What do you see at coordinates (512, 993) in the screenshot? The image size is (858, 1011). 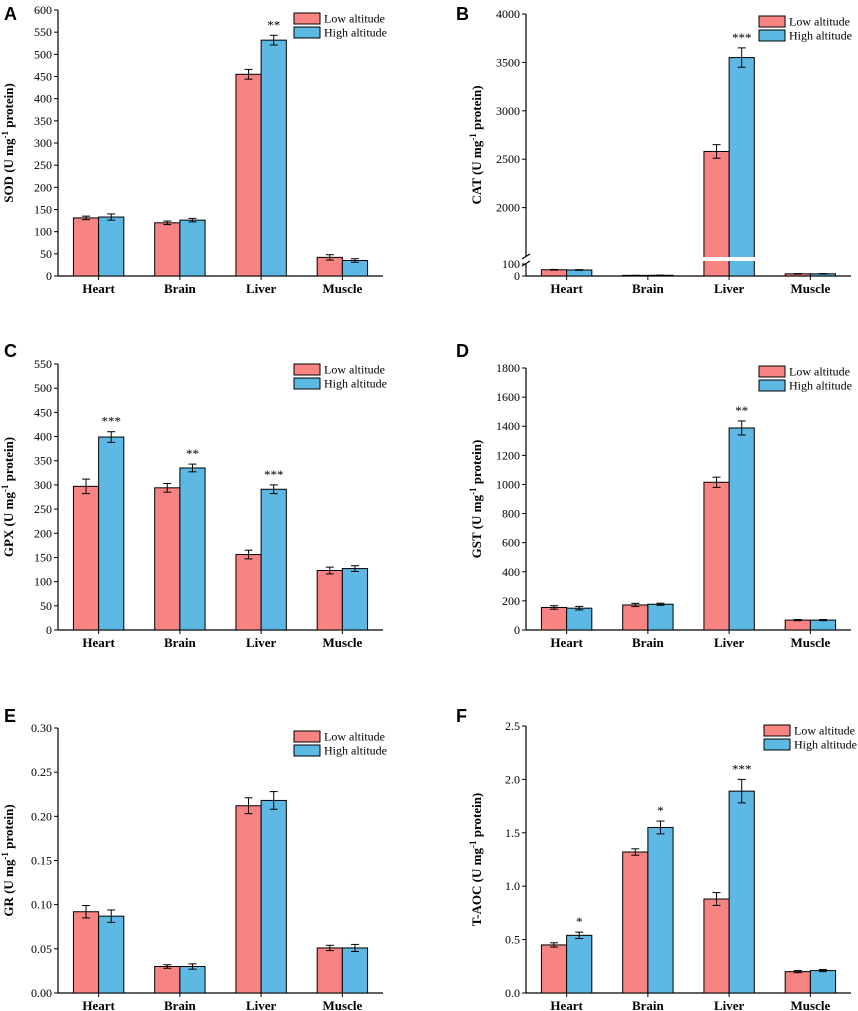 I see `y-tick-label: 0.0` at bounding box center [512, 993].